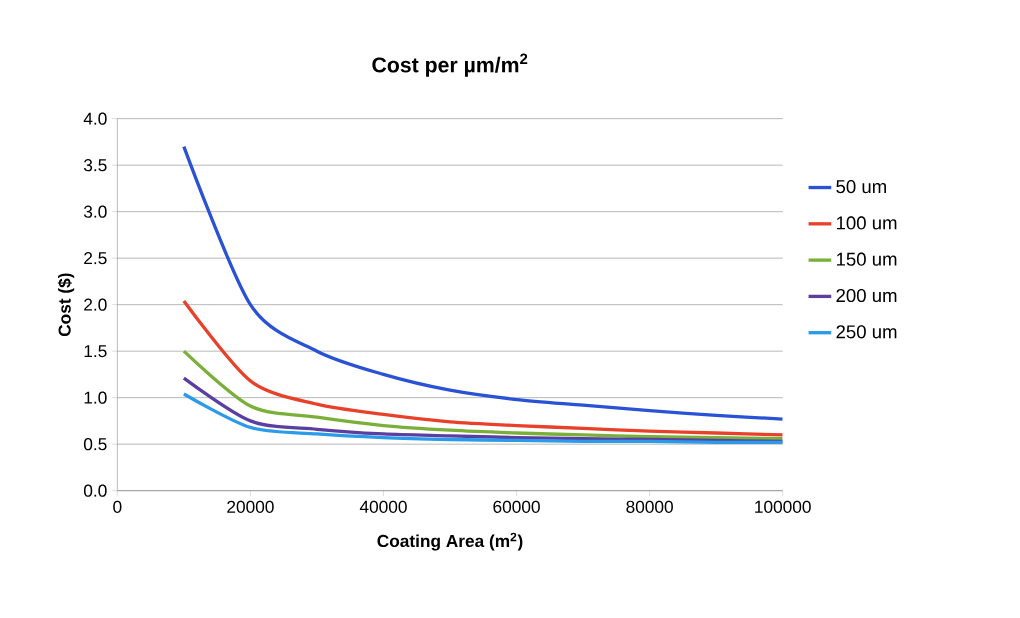 The image size is (1020, 618). I want to click on y-tick-label: 1.0, so click(95, 397).